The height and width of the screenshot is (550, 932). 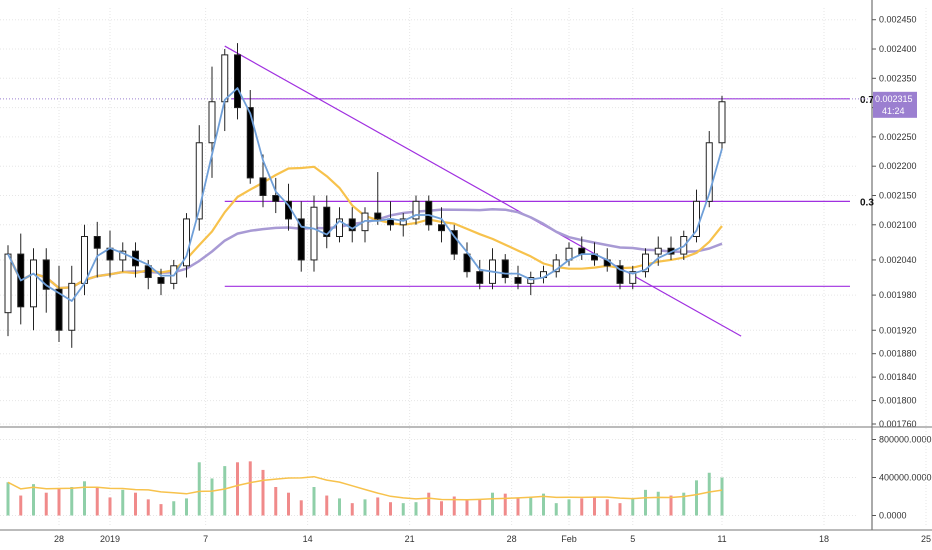 I want to click on time-tick-label: 21, so click(x=410, y=539).